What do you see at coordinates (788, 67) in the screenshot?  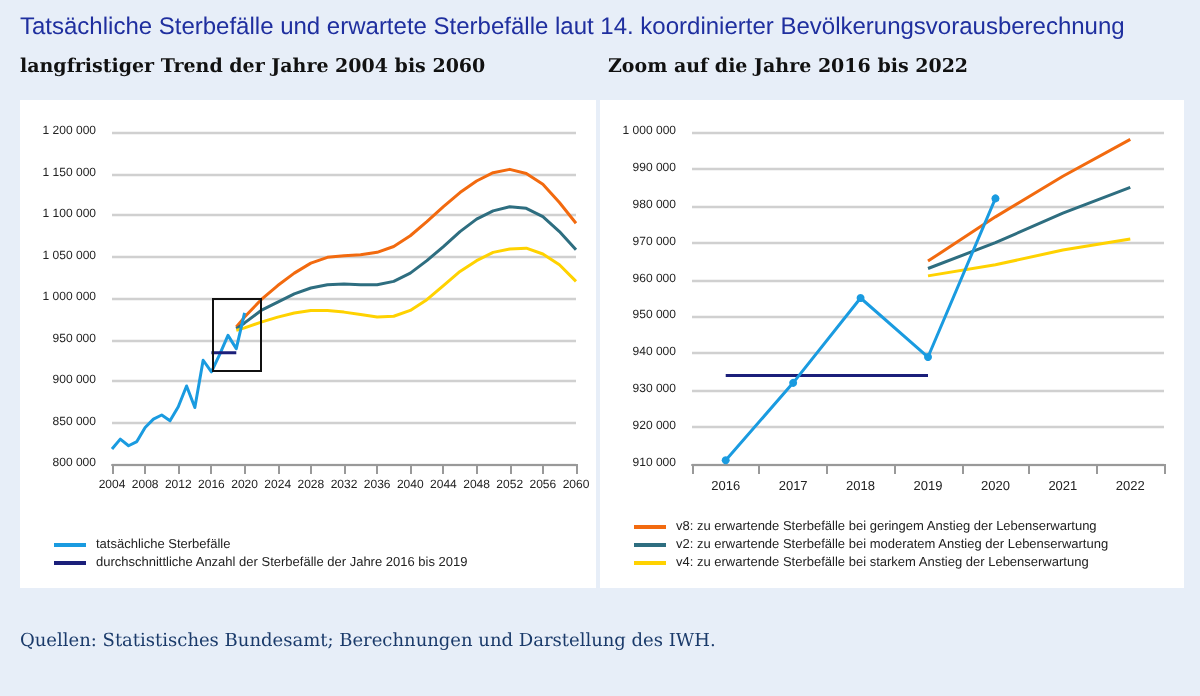 I see `chart-subtitle: Zoom auf die Jahre 2016 bis 2022` at bounding box center [788, 67].